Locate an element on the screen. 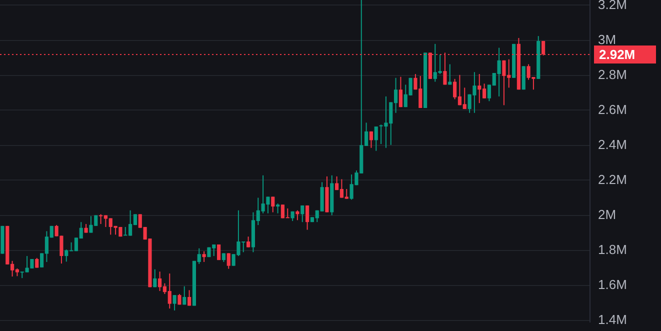  y-tick-label: 1.4M is located at coordinates (612, 319).